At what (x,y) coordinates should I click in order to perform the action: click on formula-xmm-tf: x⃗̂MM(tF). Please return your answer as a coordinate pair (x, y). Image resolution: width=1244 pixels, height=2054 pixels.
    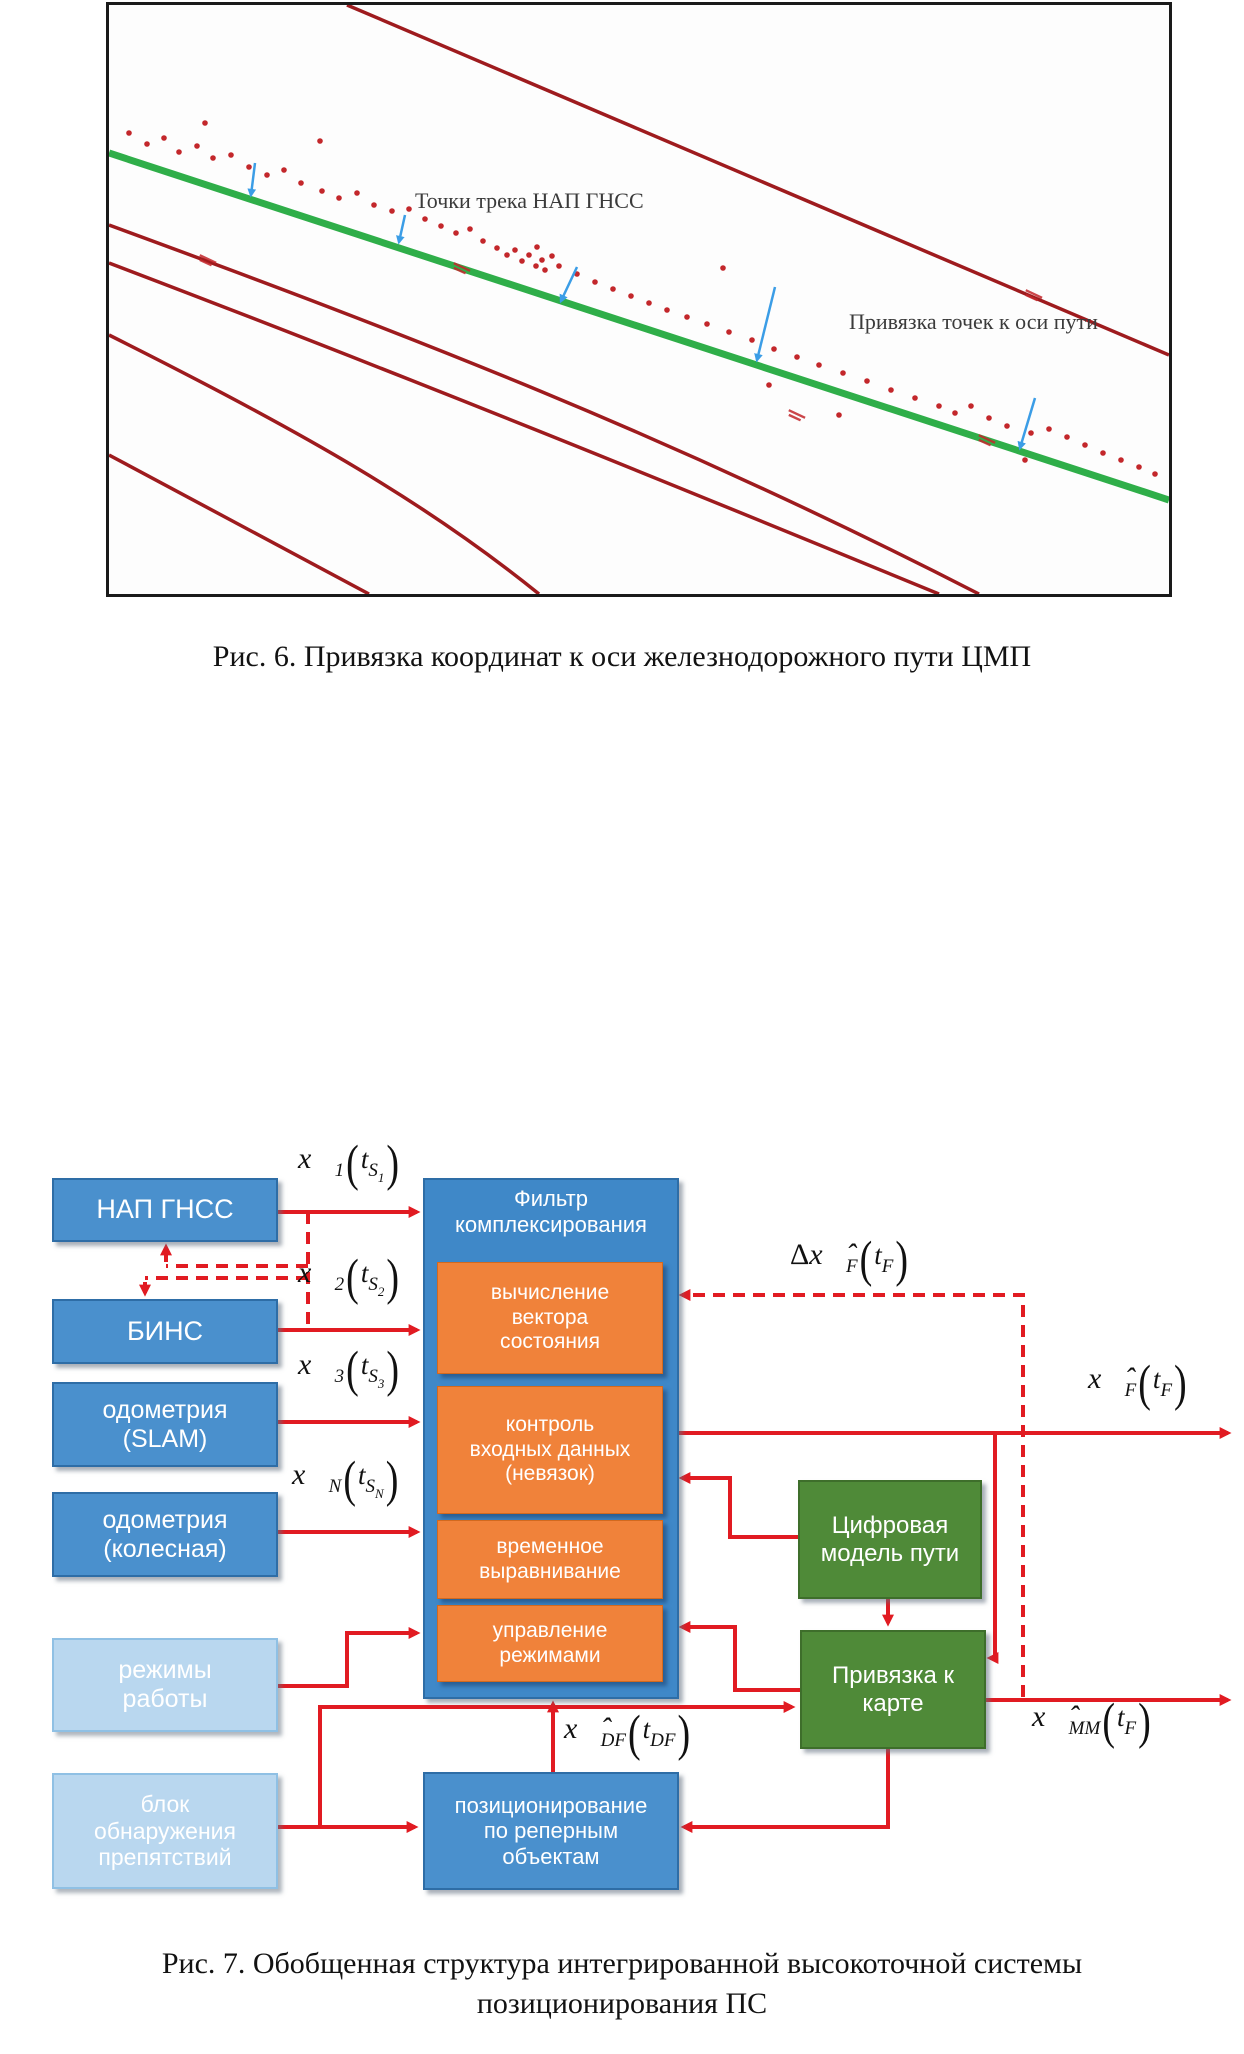
    Looking at the image, I should click on (1091, 1722).